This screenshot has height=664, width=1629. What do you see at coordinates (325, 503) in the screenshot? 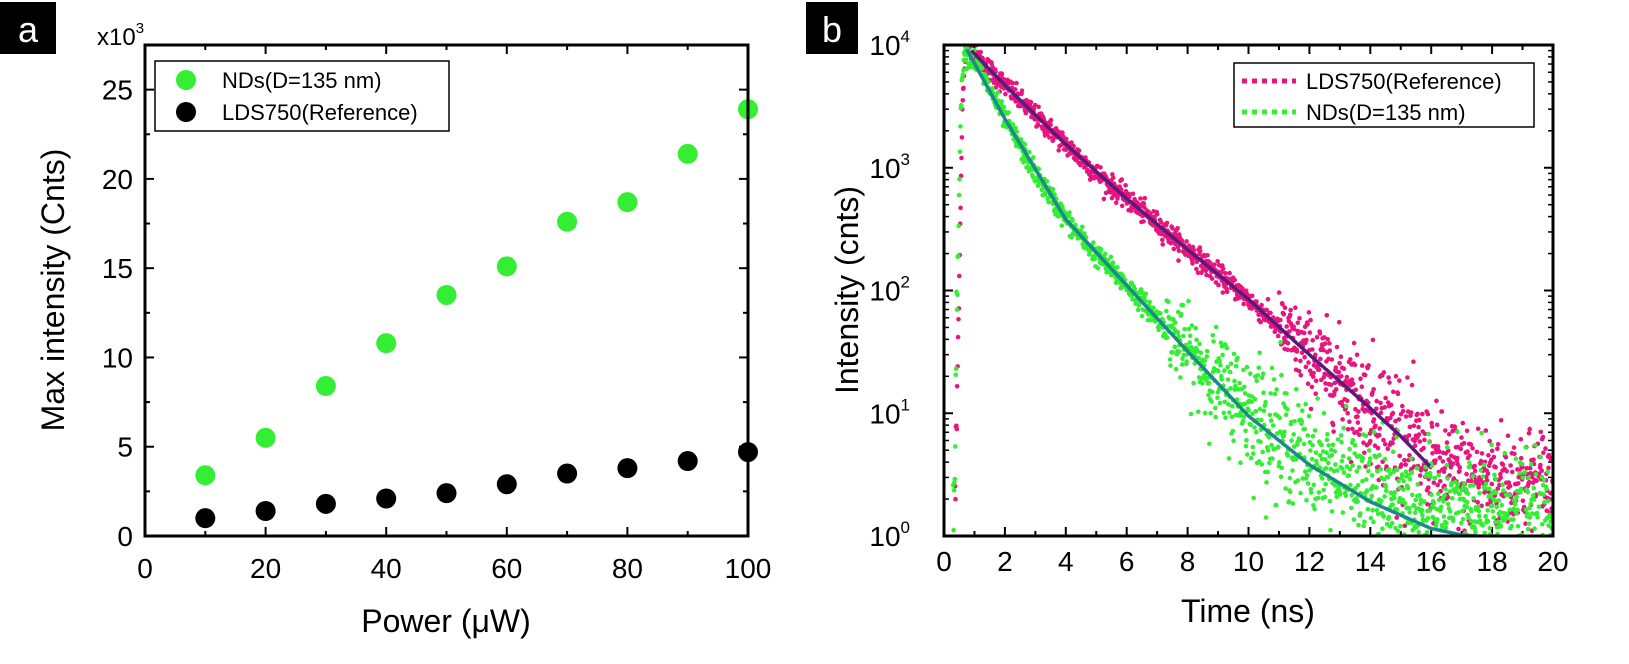
I see `point-lds-a` at bounding box center [325, 503].